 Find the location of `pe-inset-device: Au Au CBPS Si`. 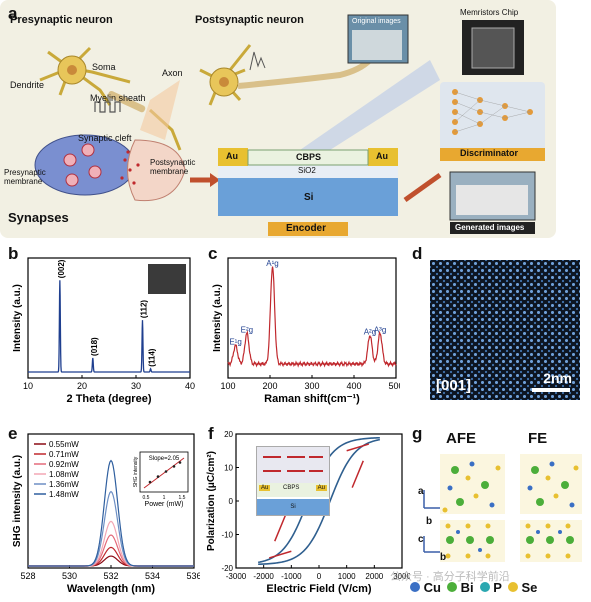

pe-inset-device: Au Au CBPS Si is located at coordinates (293, 481).